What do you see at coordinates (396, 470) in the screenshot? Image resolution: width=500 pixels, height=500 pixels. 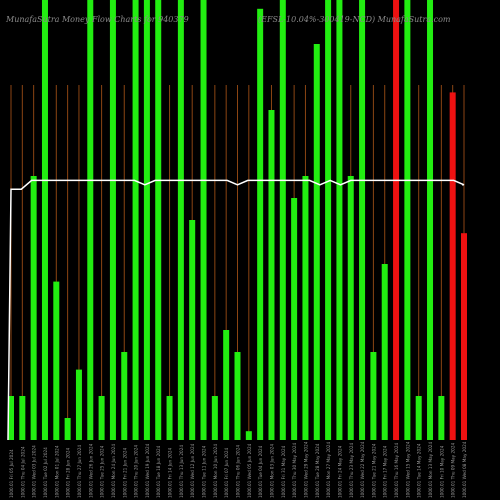 I see `x-tick-label: 1000.01 Thu 16 May 2024` at bounding box center [396, 470].